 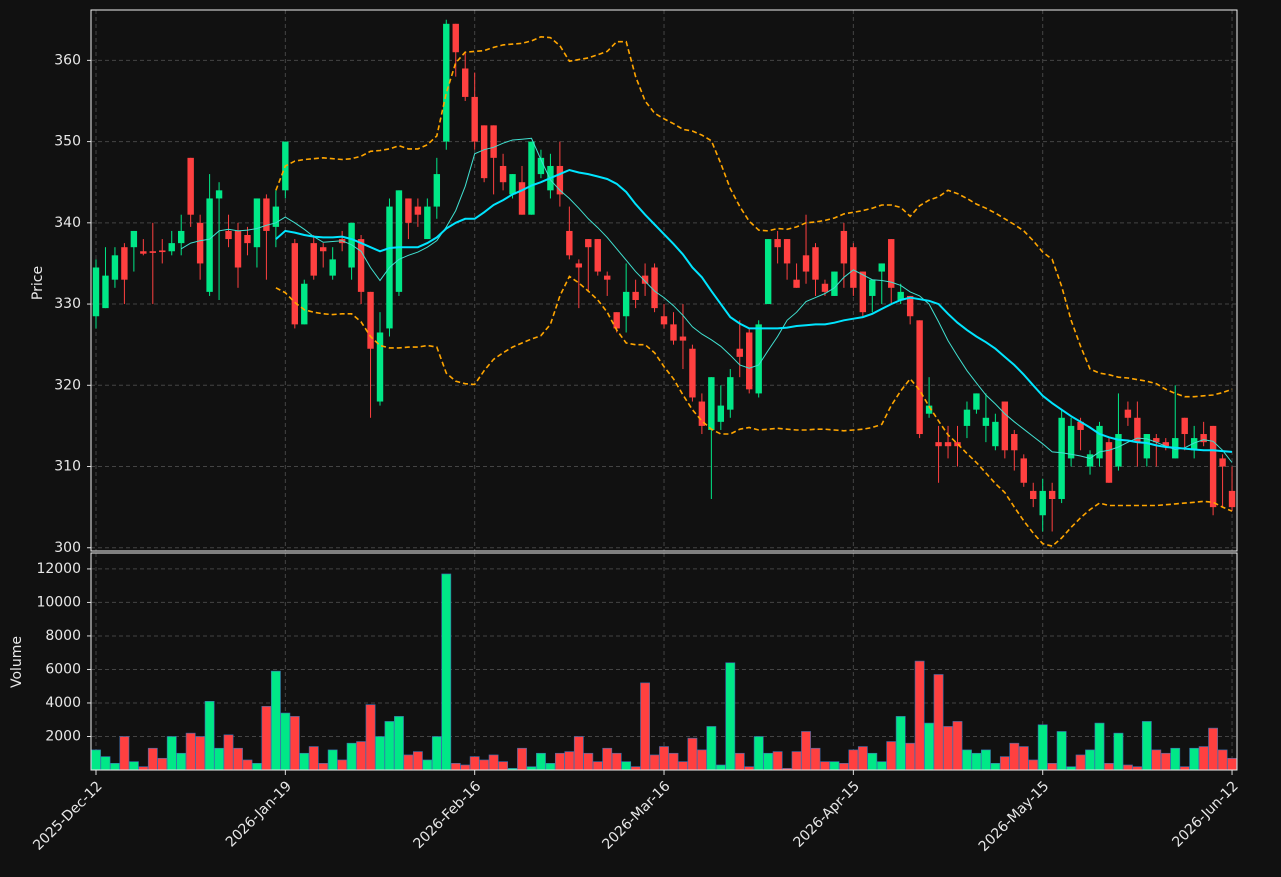 I want to click on y-tick-label: 300, so click(x=67, y=548).